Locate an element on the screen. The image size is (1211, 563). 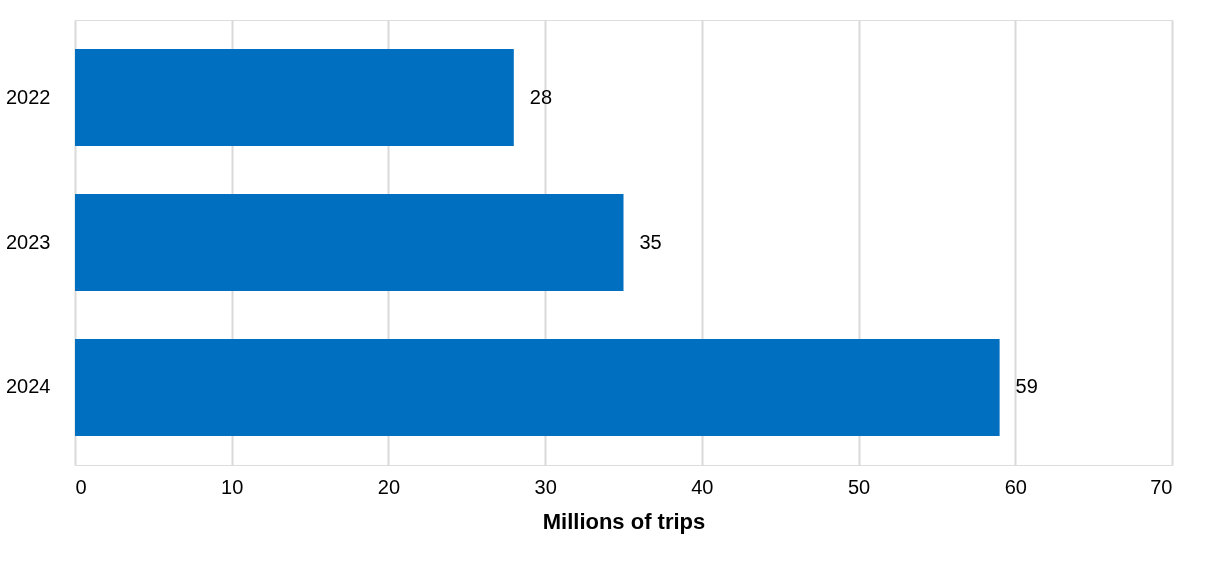
x-tick-label: 30 is located at coordinates (545, 486).